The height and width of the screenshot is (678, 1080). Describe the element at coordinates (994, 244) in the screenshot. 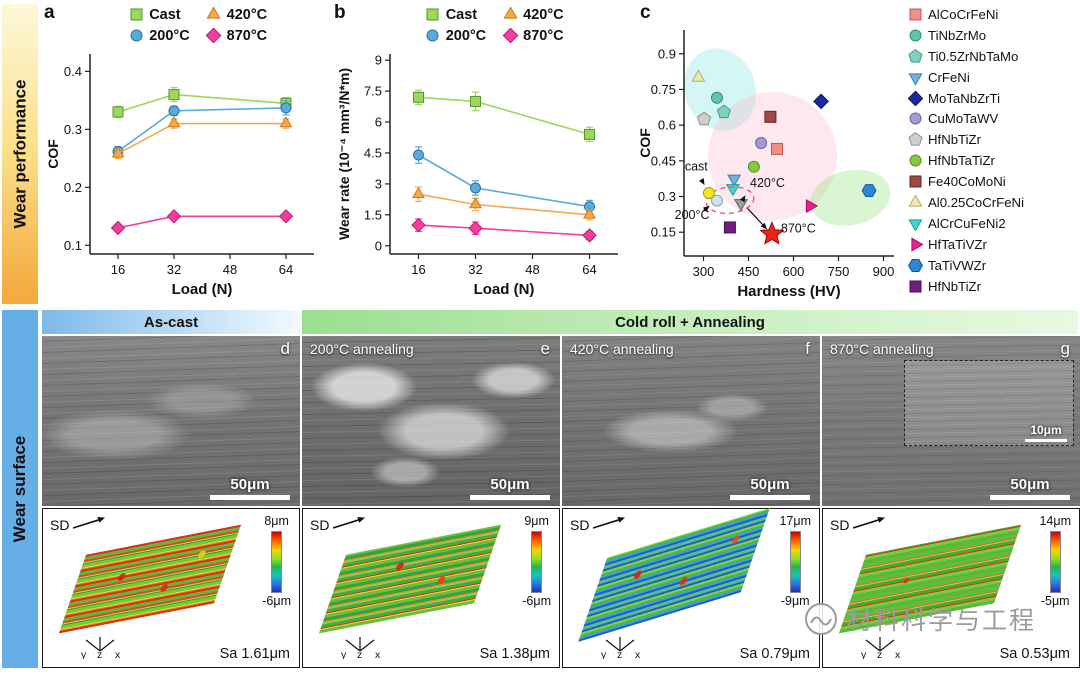

I see `legend-item: HfTaTiVZr` at that location.